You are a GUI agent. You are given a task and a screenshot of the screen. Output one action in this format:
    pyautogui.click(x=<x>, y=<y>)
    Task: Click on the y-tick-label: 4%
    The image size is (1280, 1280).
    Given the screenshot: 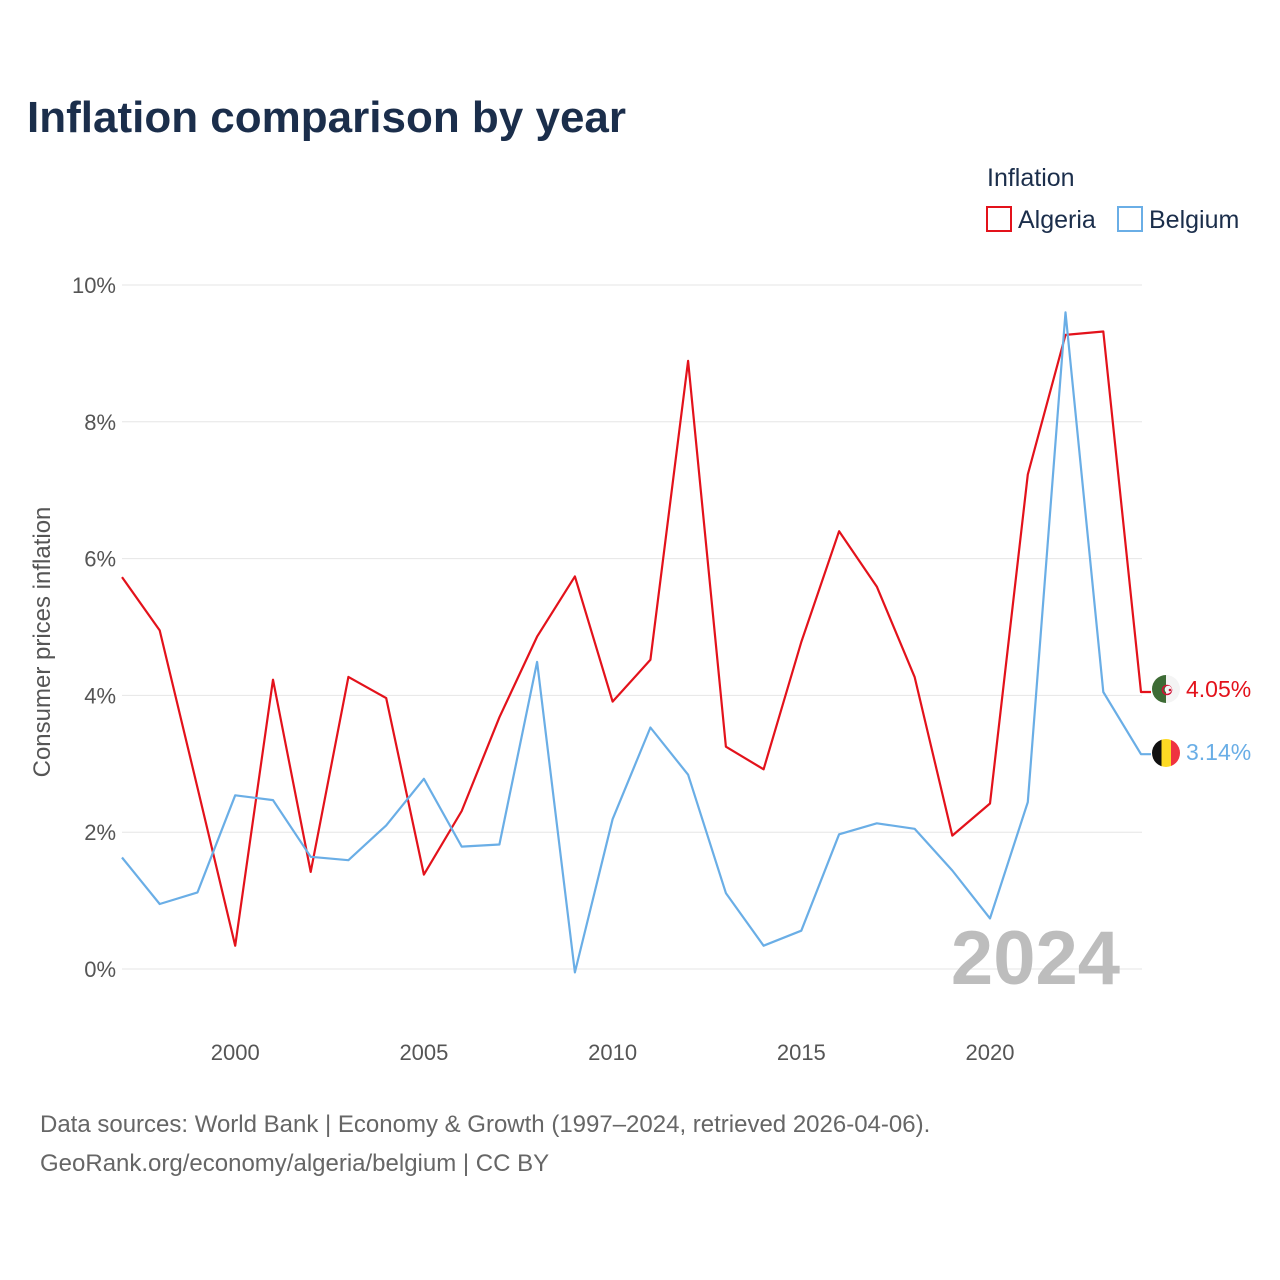 What is the action you would take?
    pyautogui.click(x=100, y=695)
    